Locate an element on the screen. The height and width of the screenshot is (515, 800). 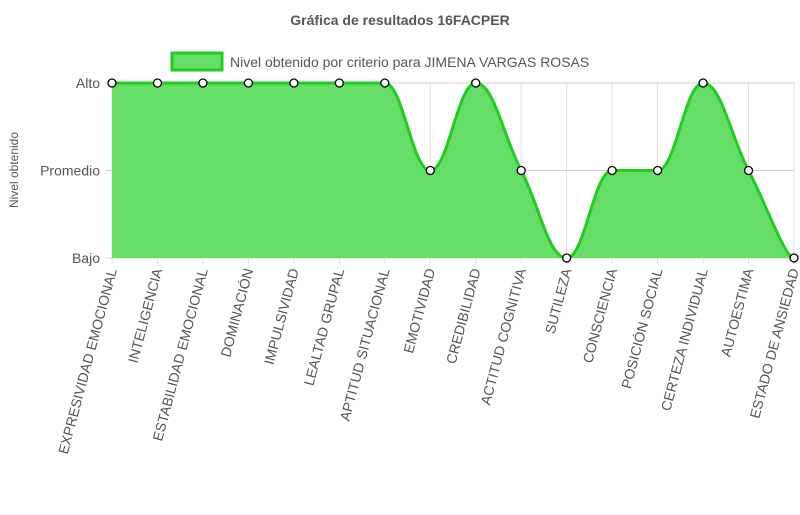
x-tick-label: APTITUD SITUACIONAL is located at coordinates (365, 344).